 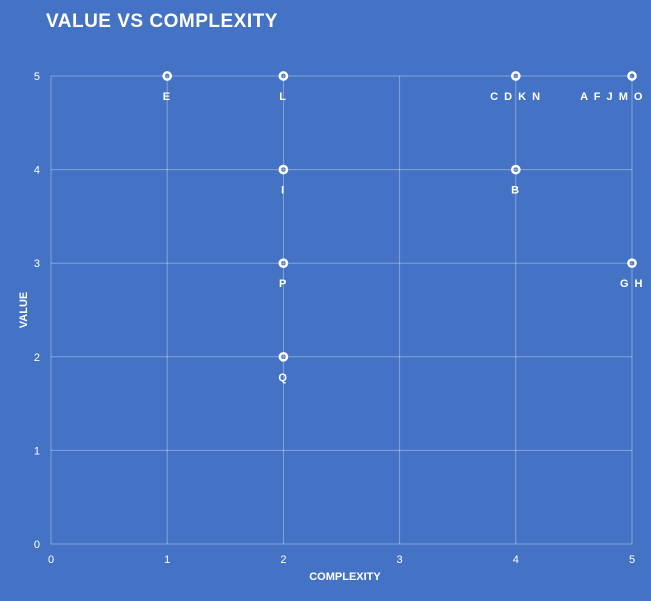 I want to click on data-point-label: Q, so click(x=283, y=378).